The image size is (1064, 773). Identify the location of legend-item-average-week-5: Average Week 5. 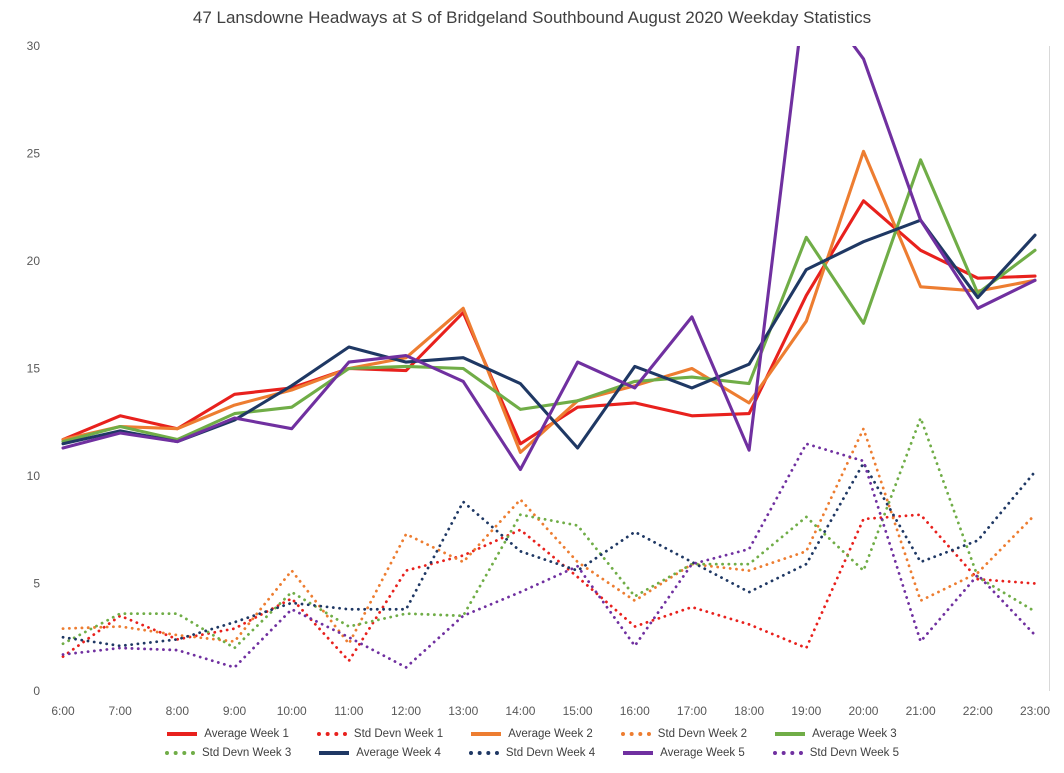
(684, 753).